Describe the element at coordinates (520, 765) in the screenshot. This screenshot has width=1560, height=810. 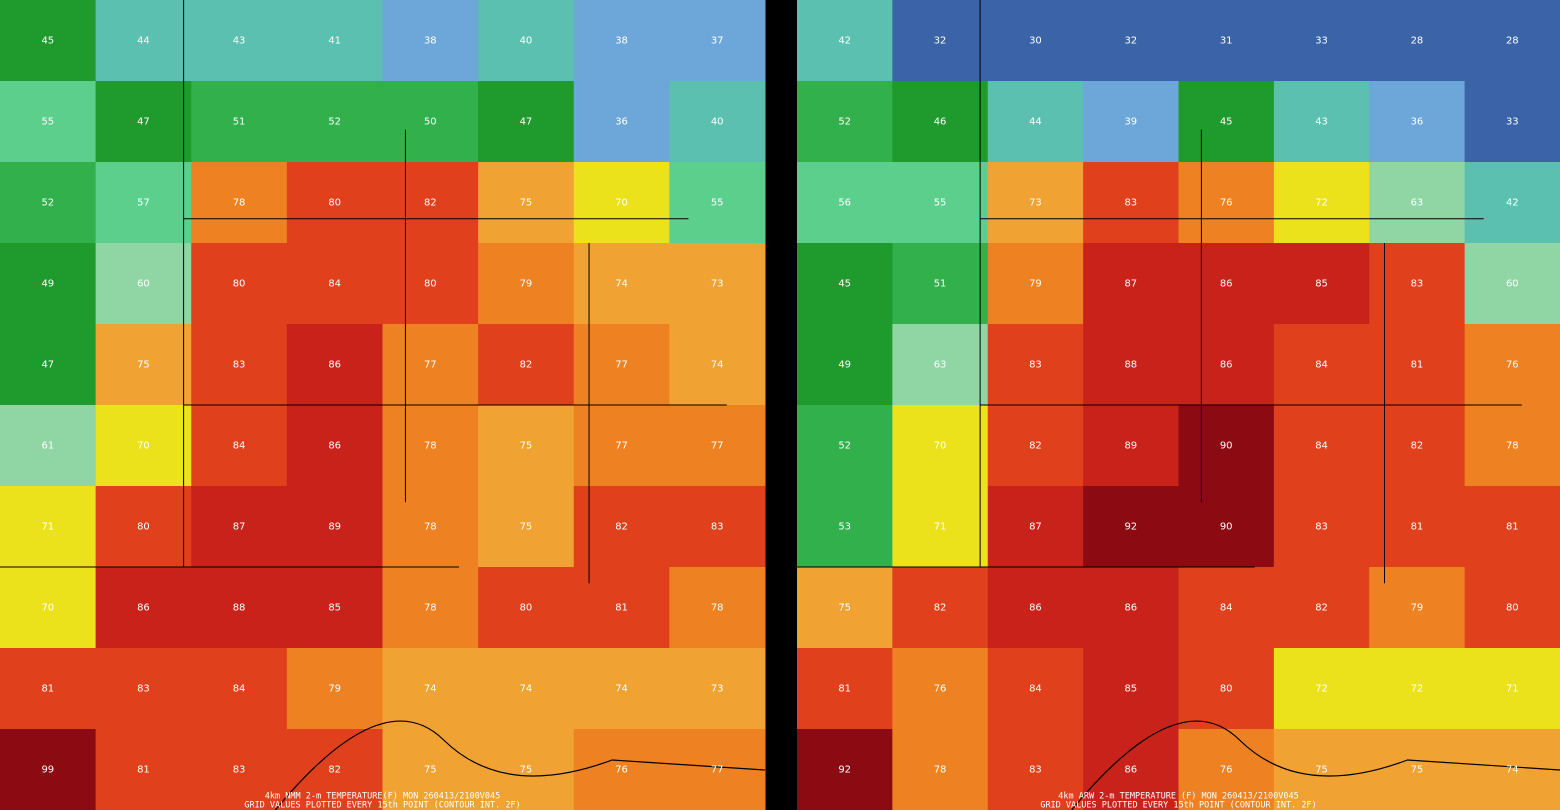
I see `coastline` at that location.